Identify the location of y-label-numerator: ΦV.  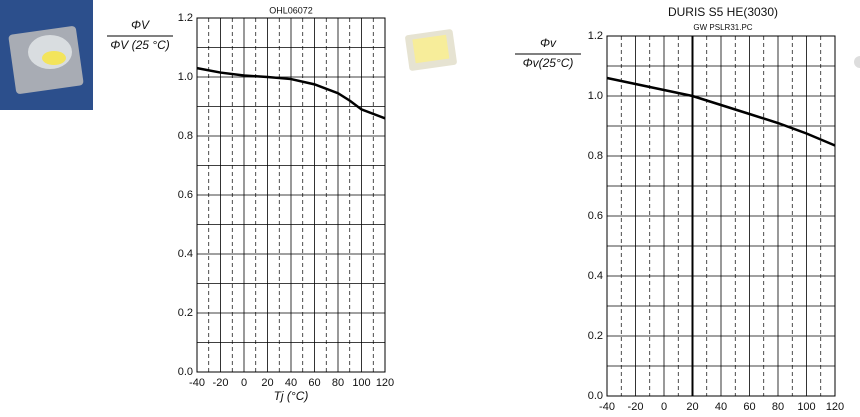
(140, 25).